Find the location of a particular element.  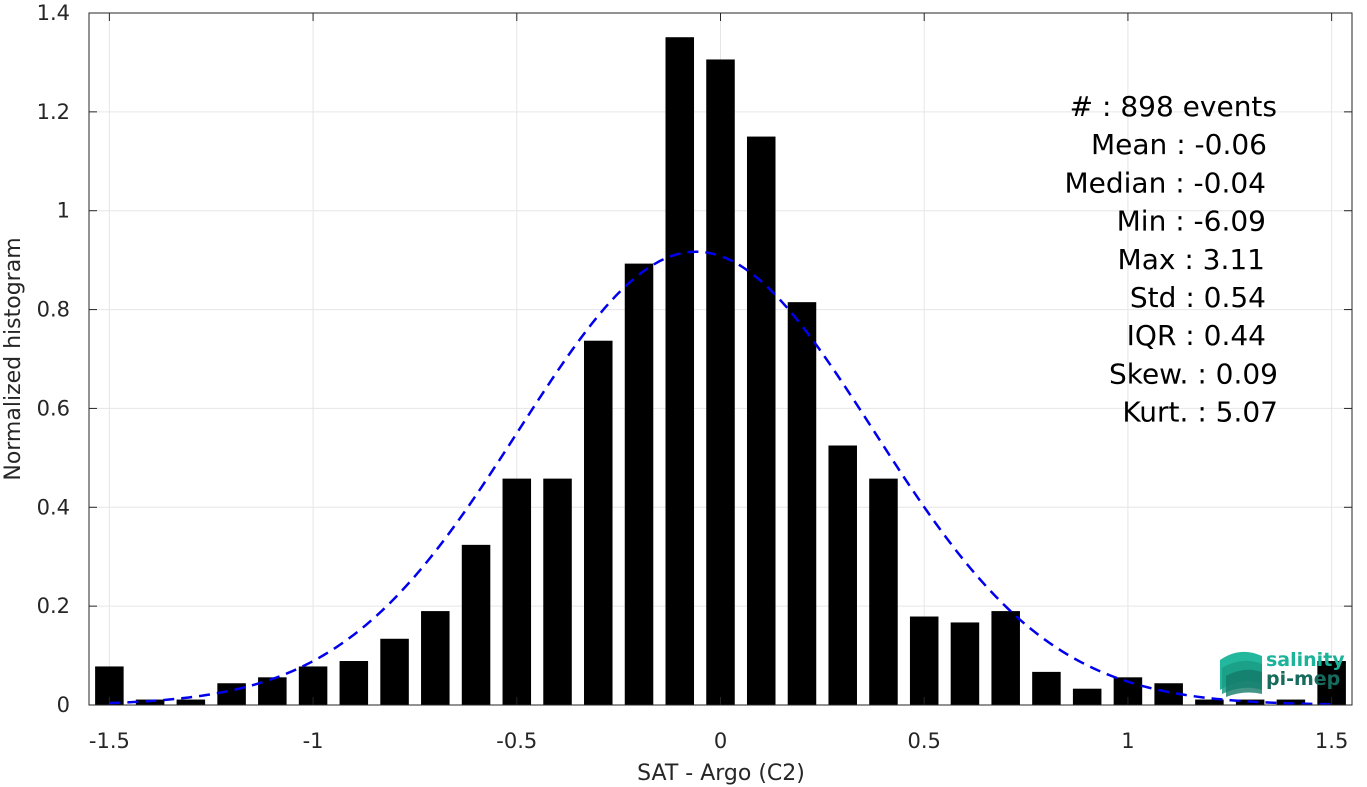

stats-line: Max : 3.11 is located at coordinates (1191, 259).